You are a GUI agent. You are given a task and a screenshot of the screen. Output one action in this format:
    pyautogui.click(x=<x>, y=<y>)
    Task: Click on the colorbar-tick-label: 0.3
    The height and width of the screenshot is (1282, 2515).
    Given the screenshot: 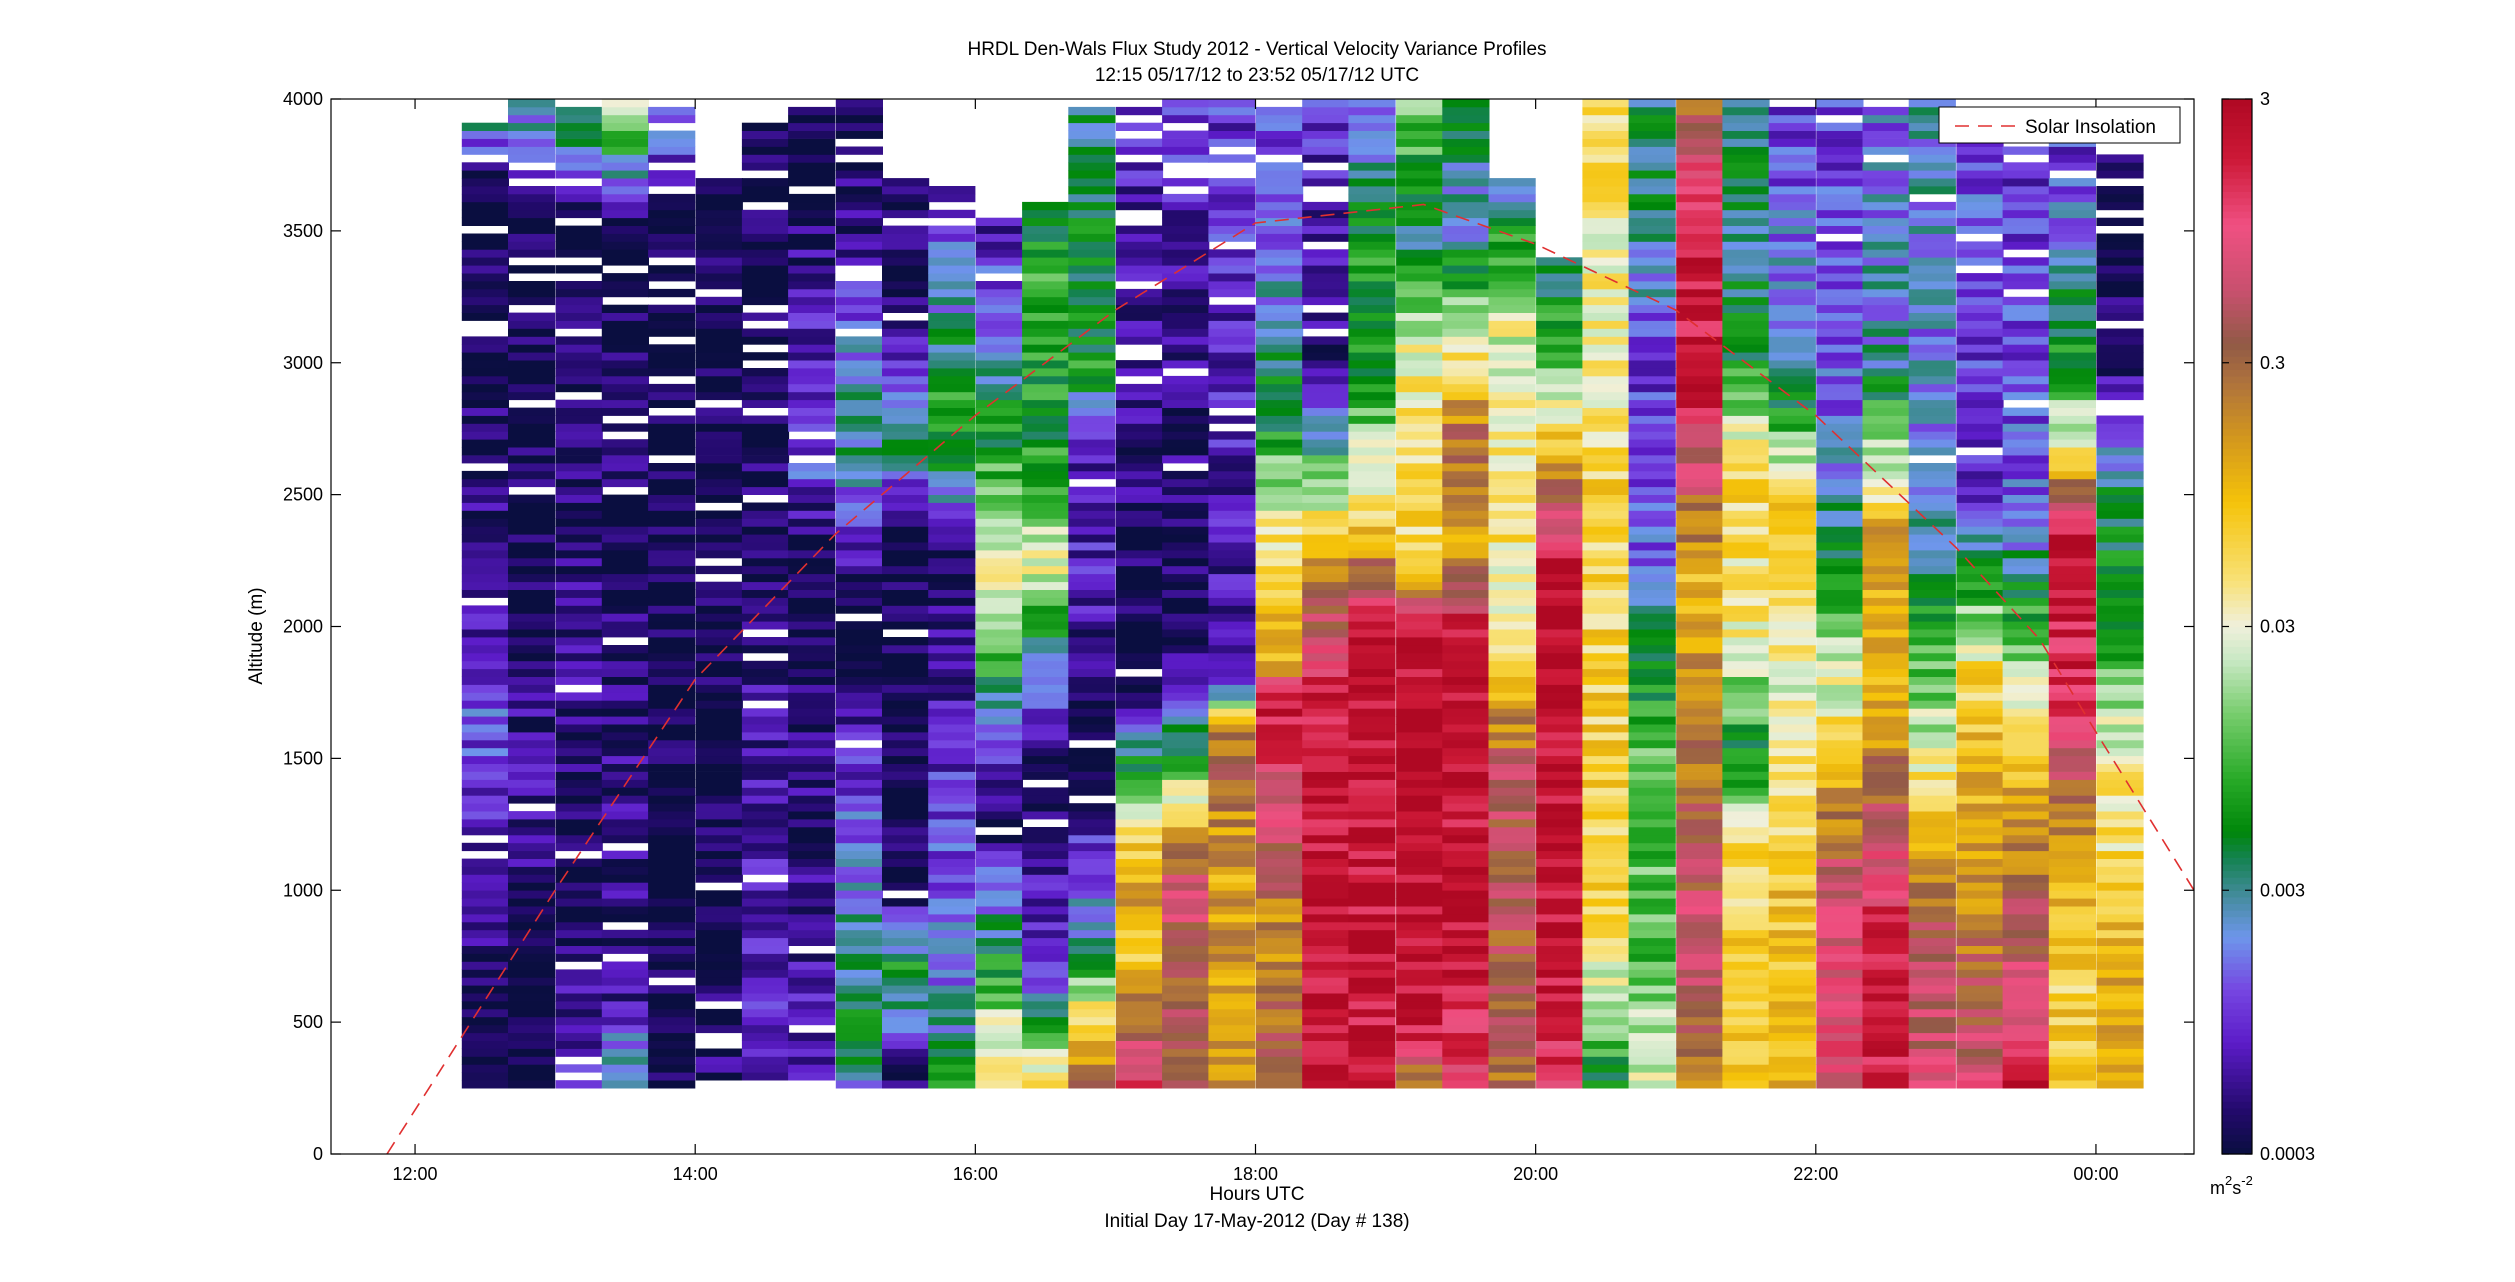 What is the action you would take?
    pyautogui.click(x=2272, y=363)
    